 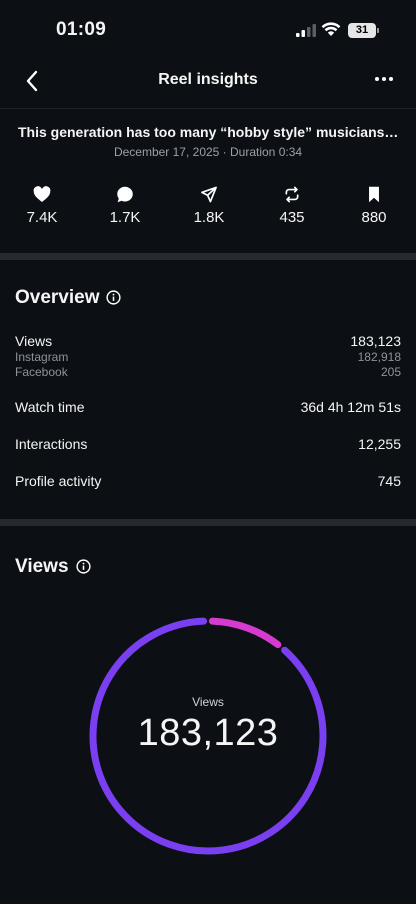 What do you see at coordinates (350, 407) in the screenshot?
I see `watch-time-value: 36d 4h 12m 51s` at bounding box center [350, 407].